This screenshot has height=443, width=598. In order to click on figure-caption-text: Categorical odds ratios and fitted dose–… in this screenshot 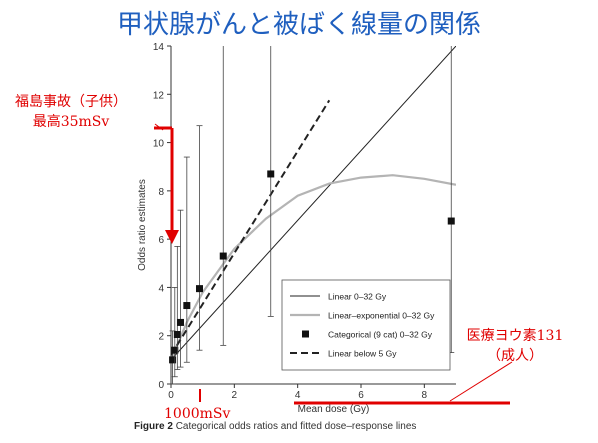, I will do `click(296, 426)`.